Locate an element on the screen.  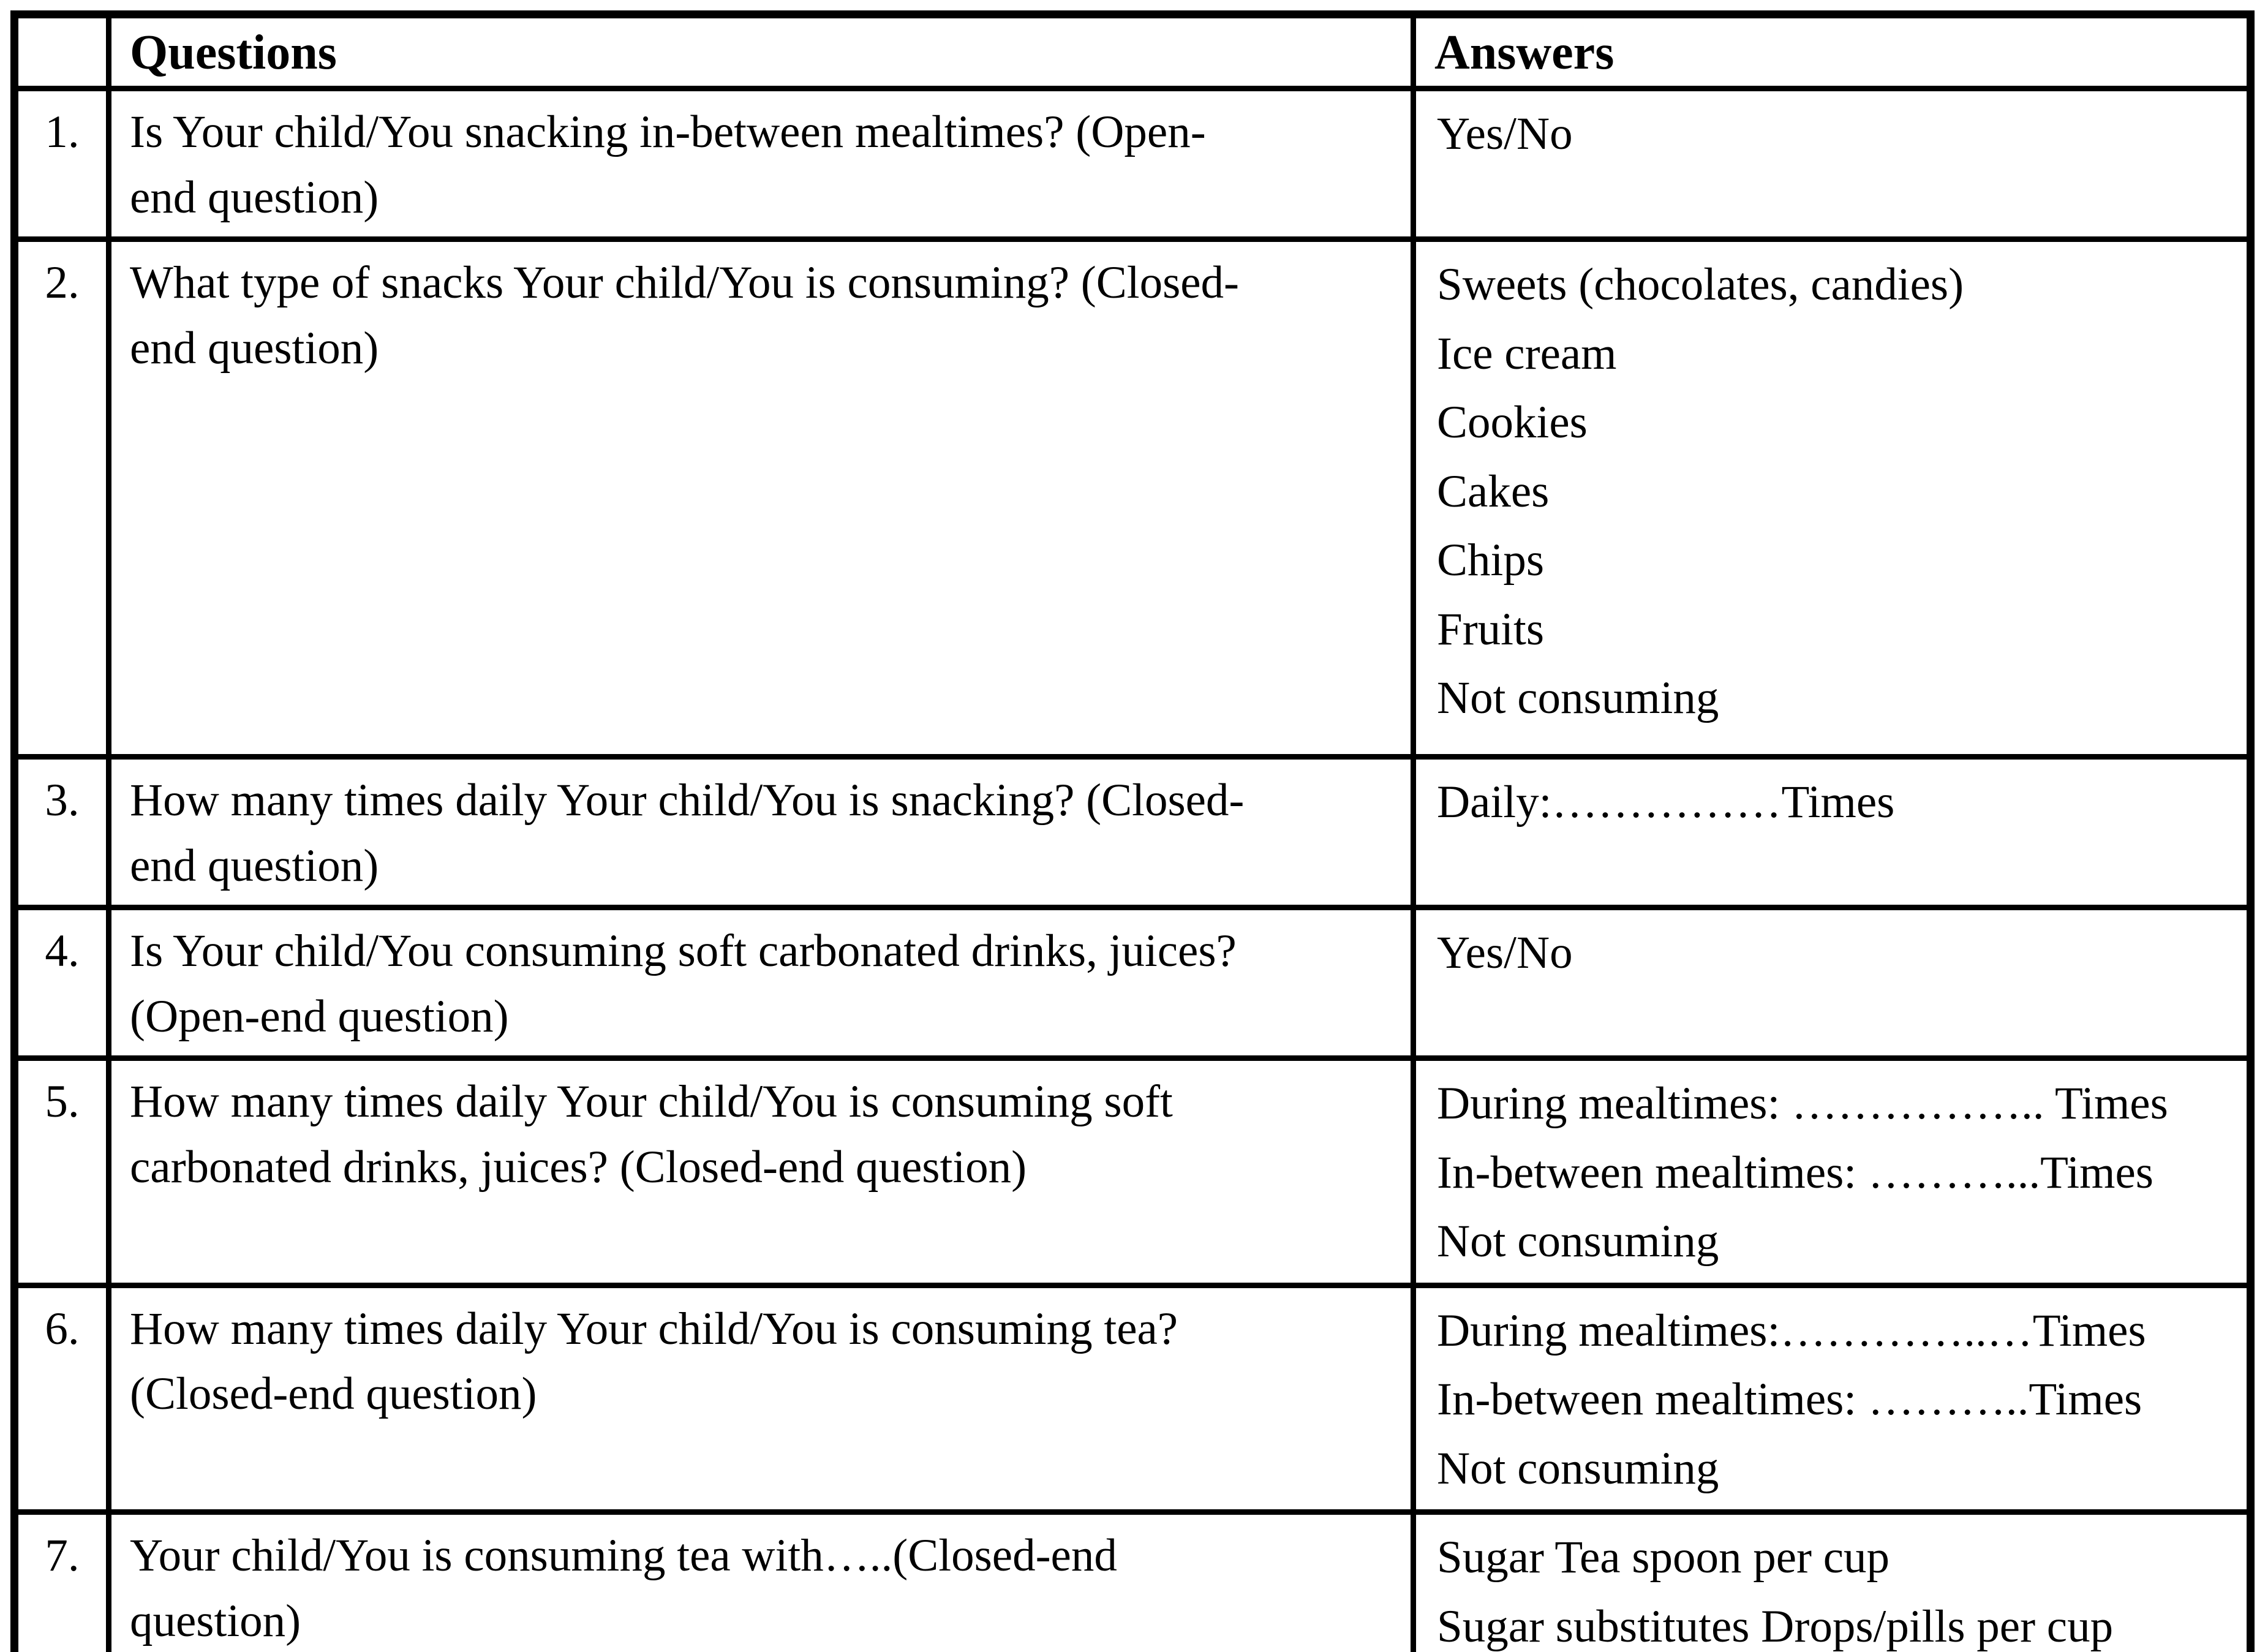
row-number: 6. is located at coordinates (61, 1398).